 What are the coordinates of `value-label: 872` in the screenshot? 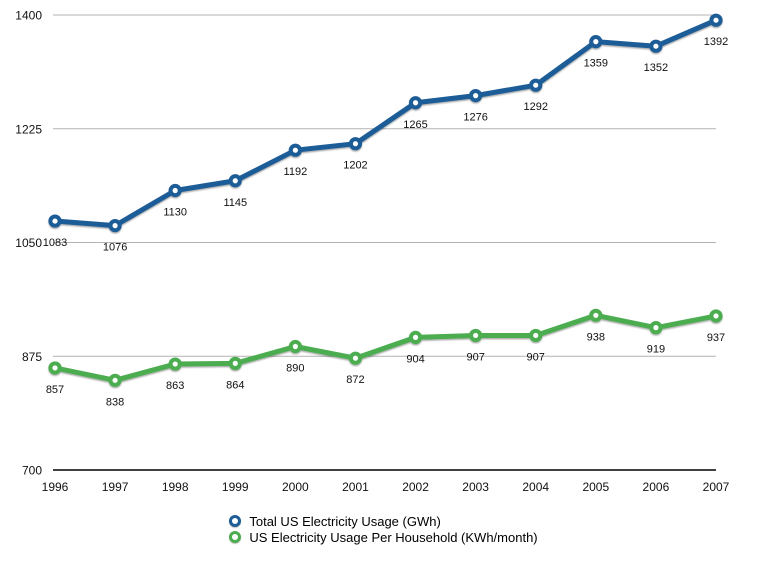 It's located at (355, 380).